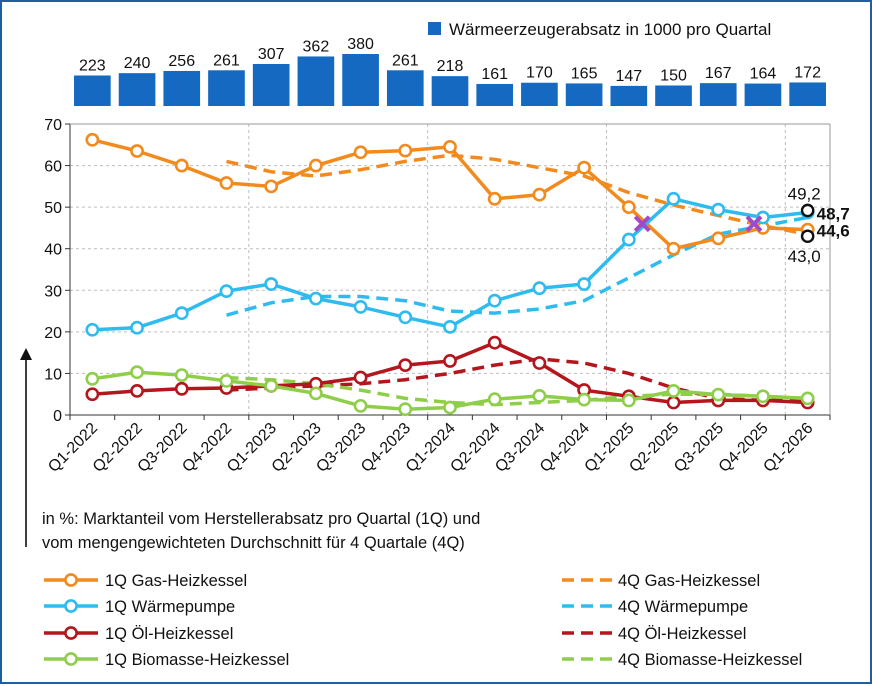 This screenshot has width=872, height=686. I want to click on y-tick-label: 40, so click(53, 250).